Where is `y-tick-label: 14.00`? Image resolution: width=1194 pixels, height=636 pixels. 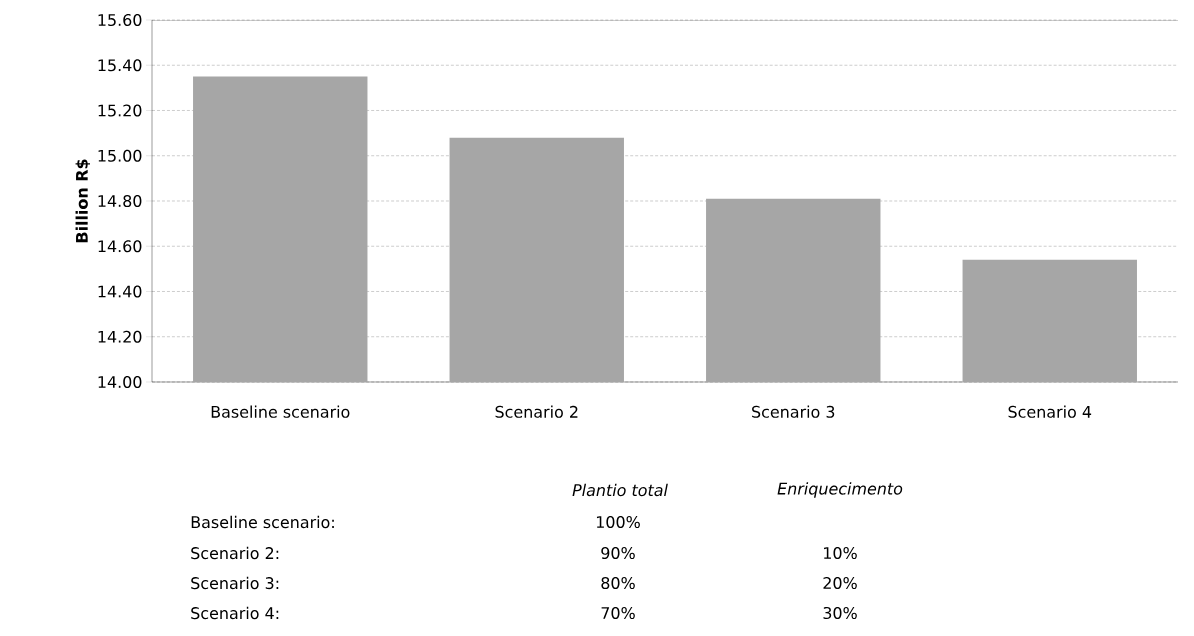 y-tick-label: 14.00 is located at coordinates (120, 382).